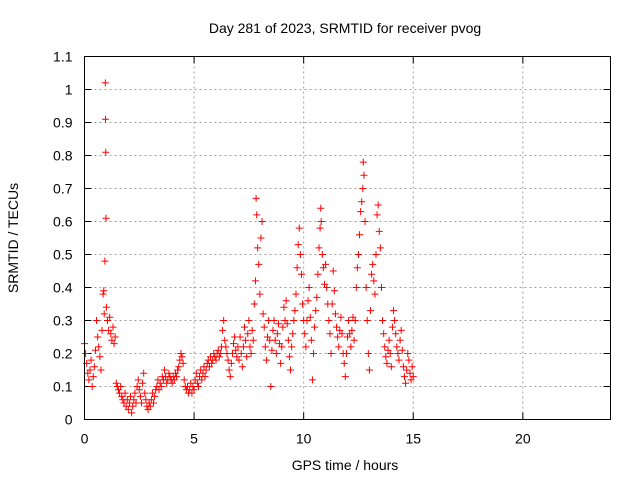  What do you see at coordinates (413, 439) in the screenshot?
I see `x-tick-label: 15` at bounding box center [413, 439].